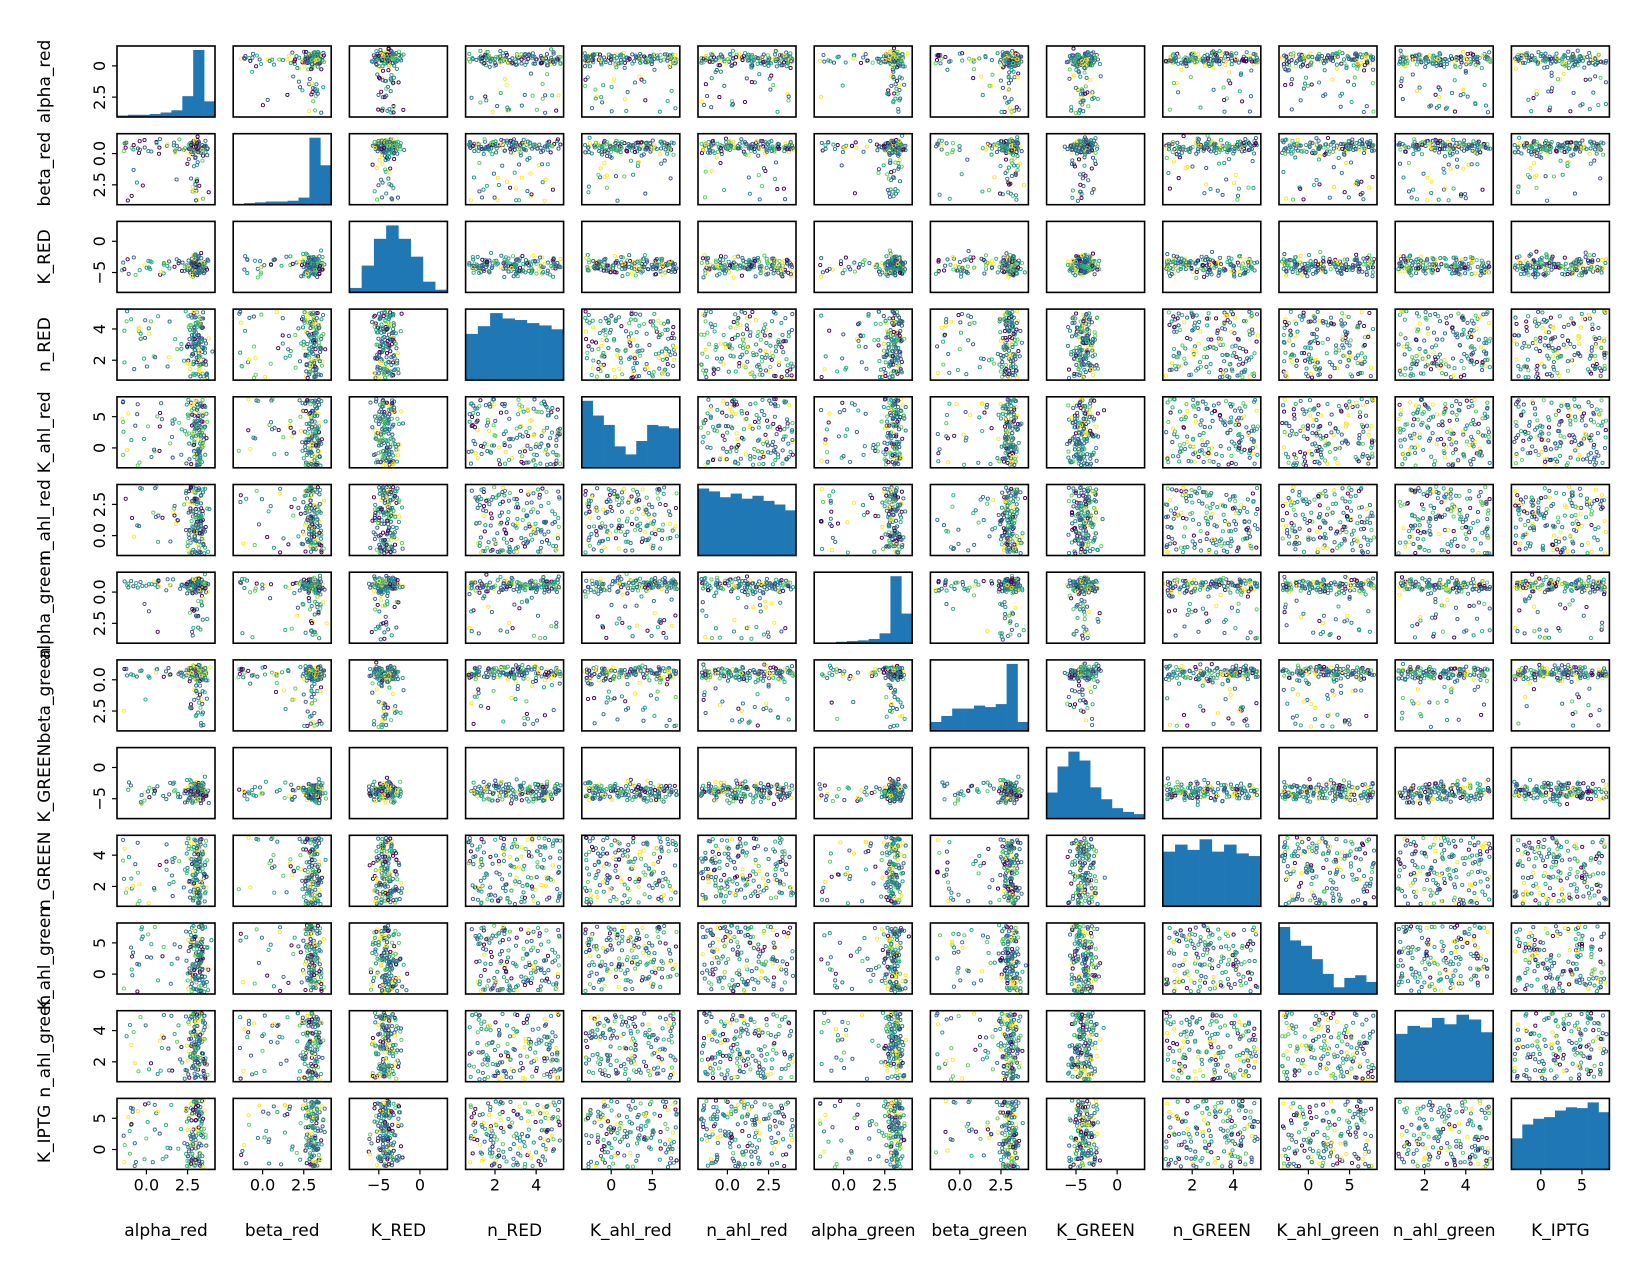  What do you see at coordinates (979, 81) in the screenshot?
I see `panel-alpha_red-vs-beta_green` at bounding box center [979, 81].